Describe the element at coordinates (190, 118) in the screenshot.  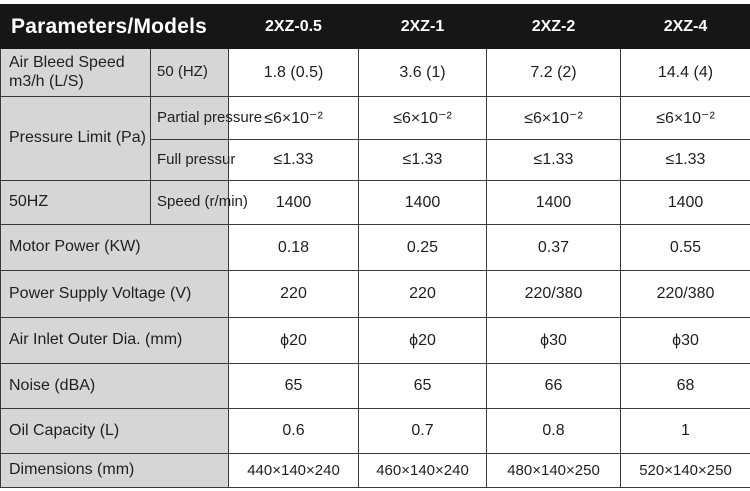
I see `sub-label: Partial pressure` at that location.